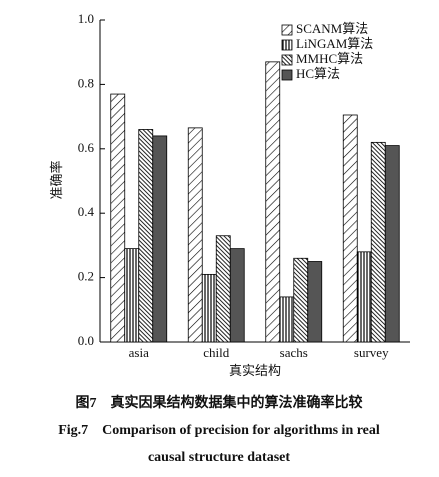 This screenshot has width=439, height=477. I want to click on y-tick-label: 1.0, so click(86, 18).